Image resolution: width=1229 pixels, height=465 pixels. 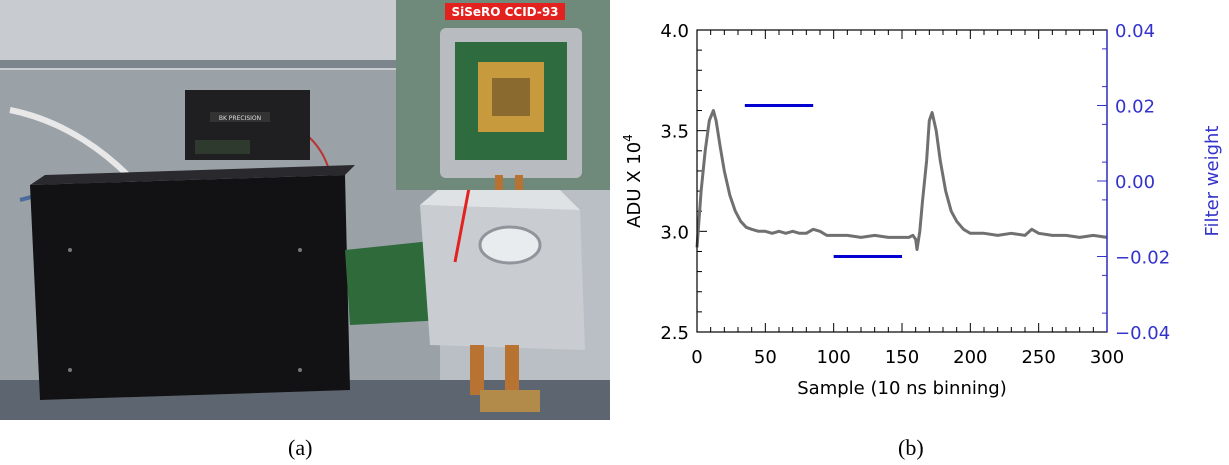 What do you see at coordinates (634, 185) in the screenshot?
I see `y-axis-label-base: ADU X 10` at bounding box center [634, 185].